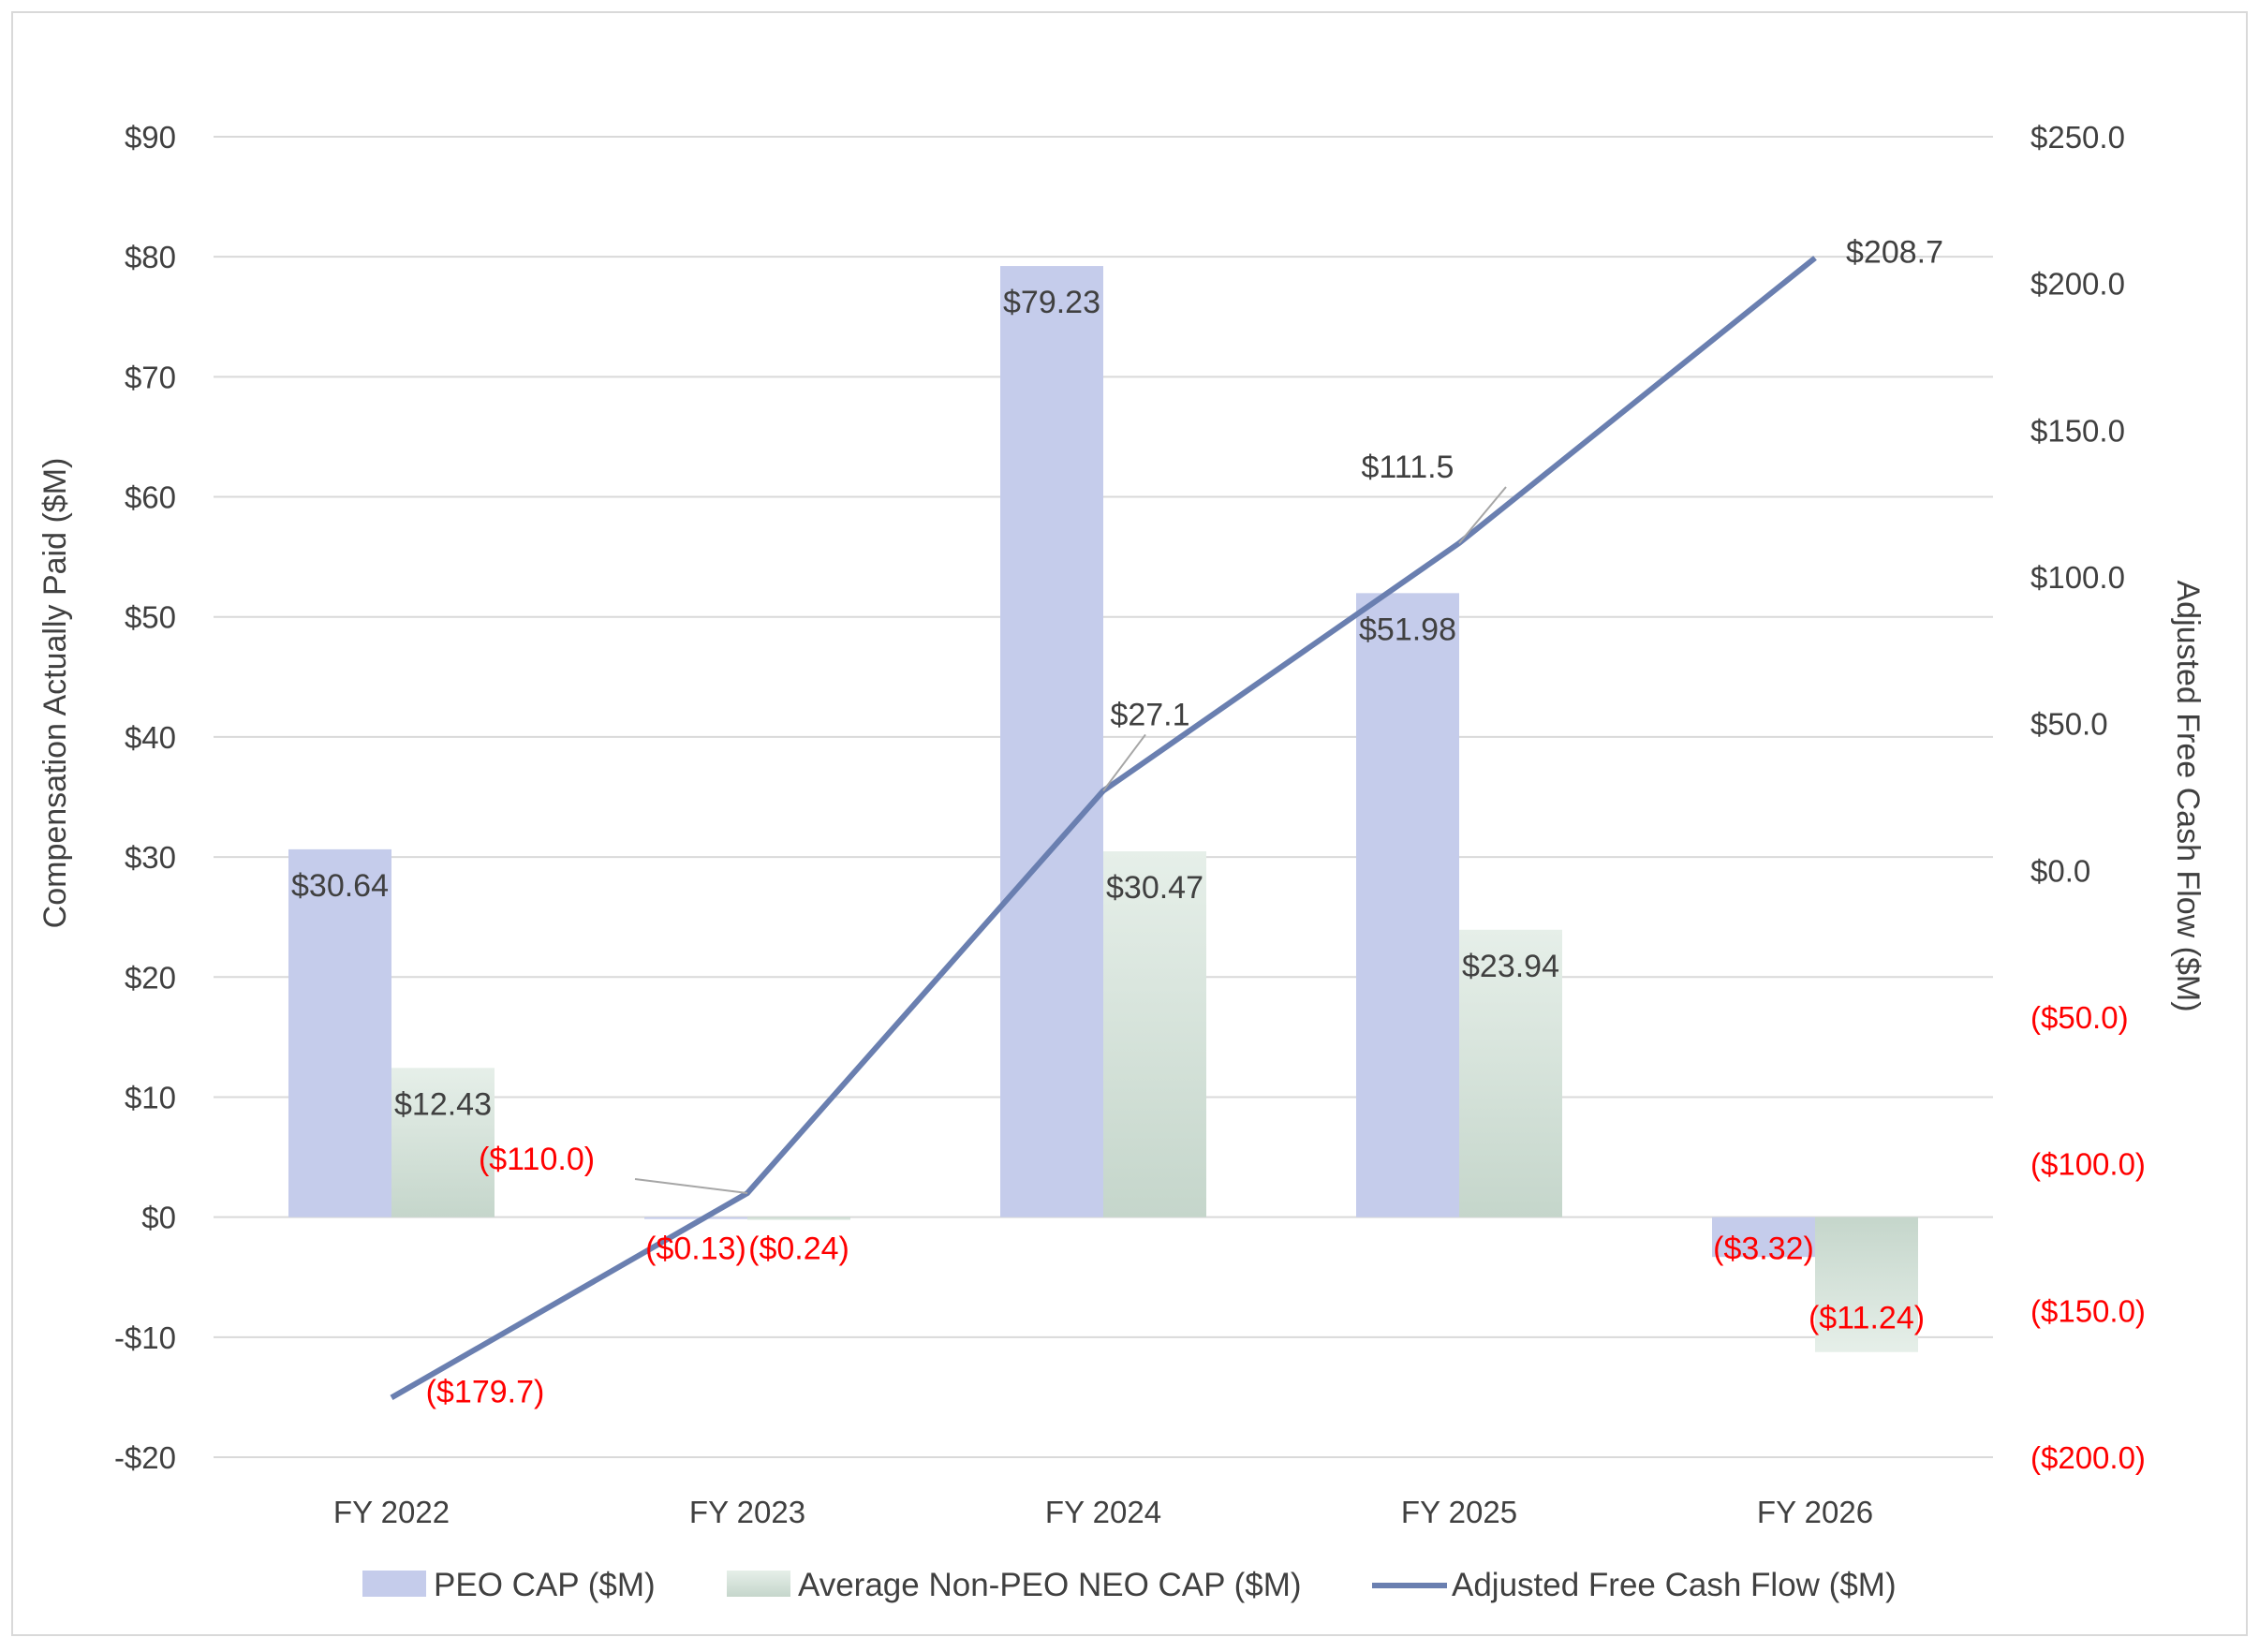 The height and width of the screenshot is (1652, 2259). Describe the element at coordinates (545, 1585) in the screenshot. I see `legend-label-peo: PEO CAP ($M)` at that location.